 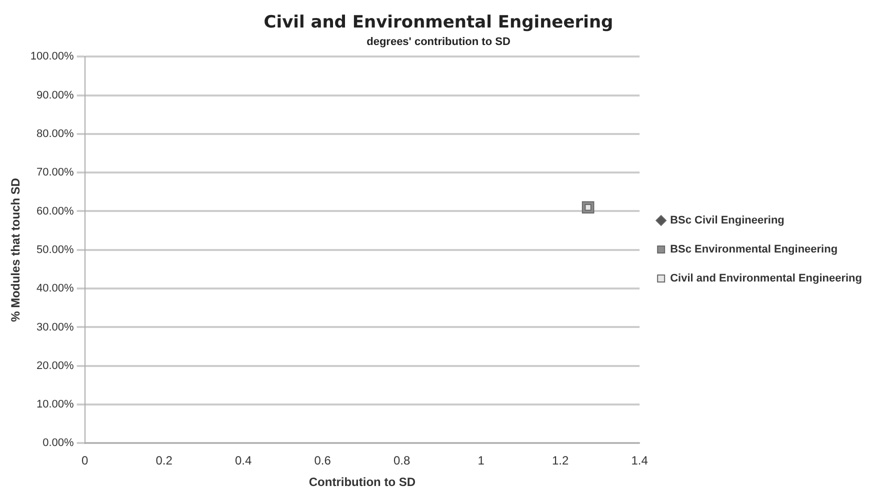 What do you see at coordinates (55, 134) in the screenshot?
I see `y-tick-label: 80.00%` at bounding box center [55, 134].